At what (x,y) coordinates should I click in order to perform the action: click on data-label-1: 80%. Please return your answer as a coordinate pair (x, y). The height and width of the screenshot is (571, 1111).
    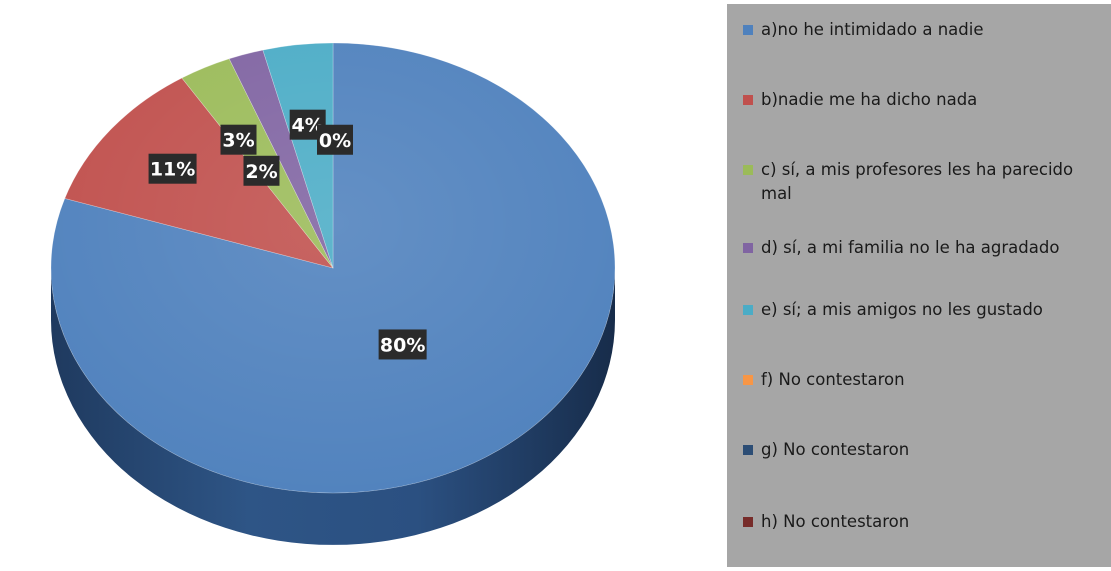
    Looking at the image, I should click on (403, 344).